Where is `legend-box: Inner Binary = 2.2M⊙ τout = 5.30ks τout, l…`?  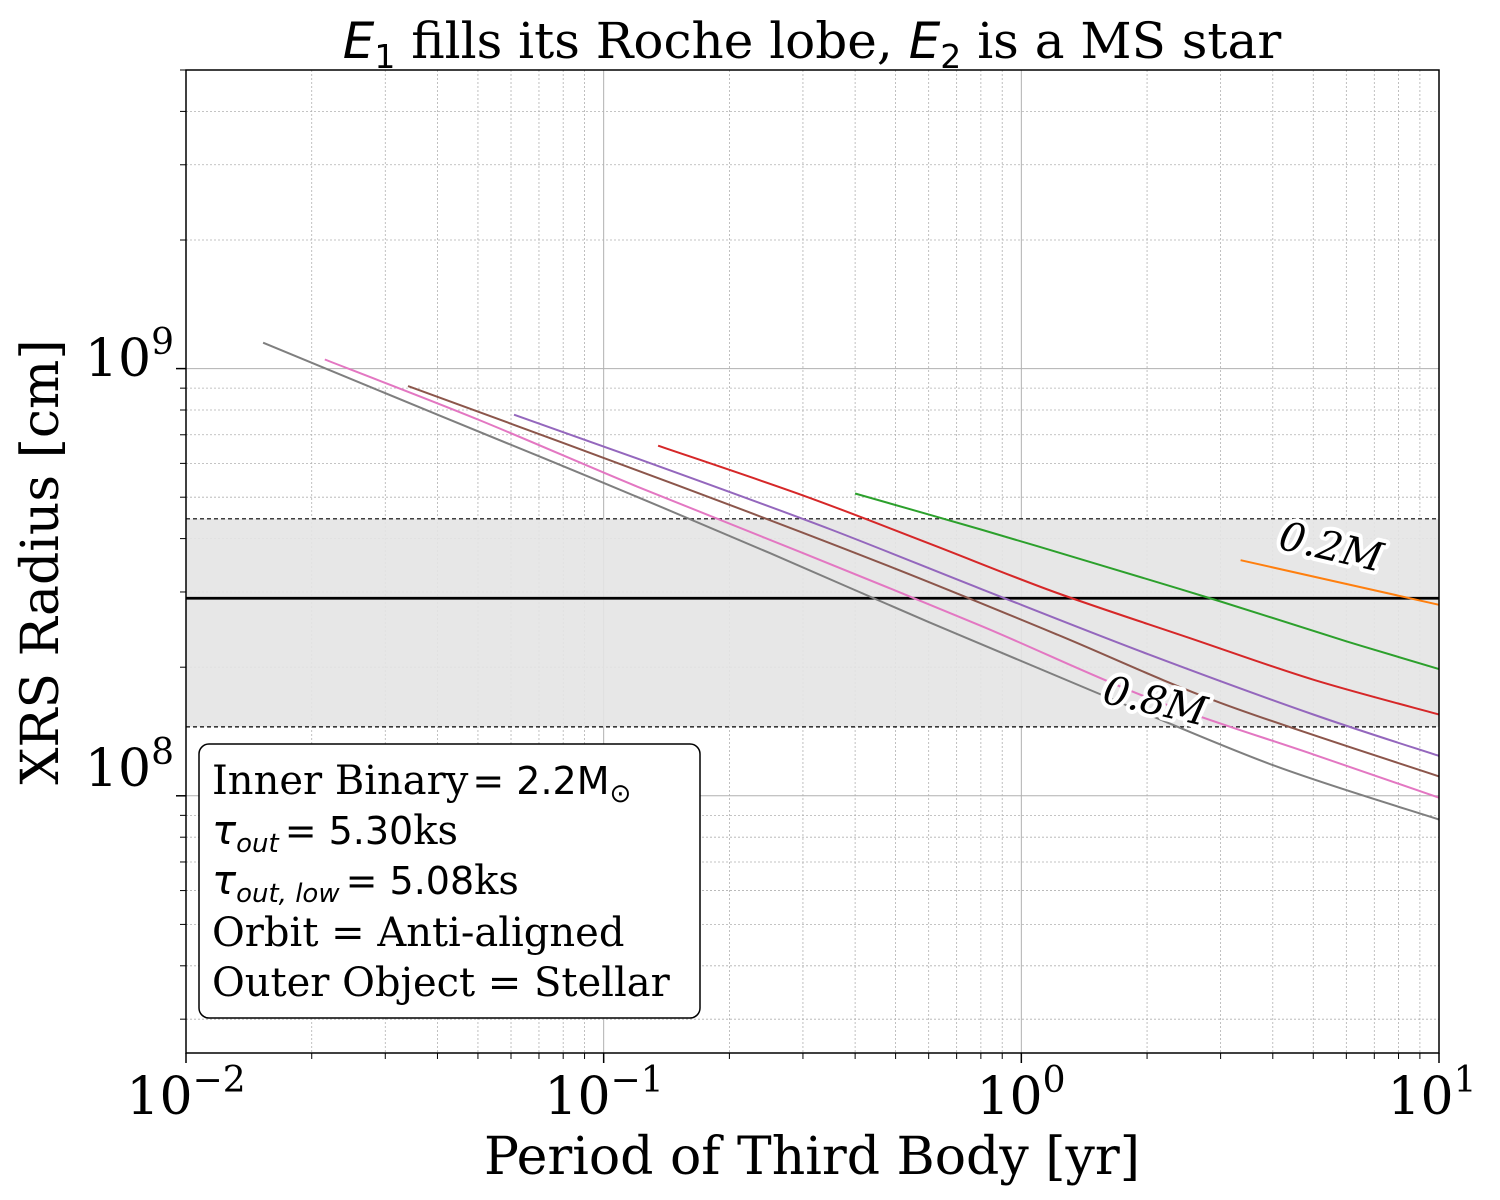 legend-box: Inner Binary = 2.2M⊙ τout = 5.30ks τout, l… is located at coordinates (449, 881).